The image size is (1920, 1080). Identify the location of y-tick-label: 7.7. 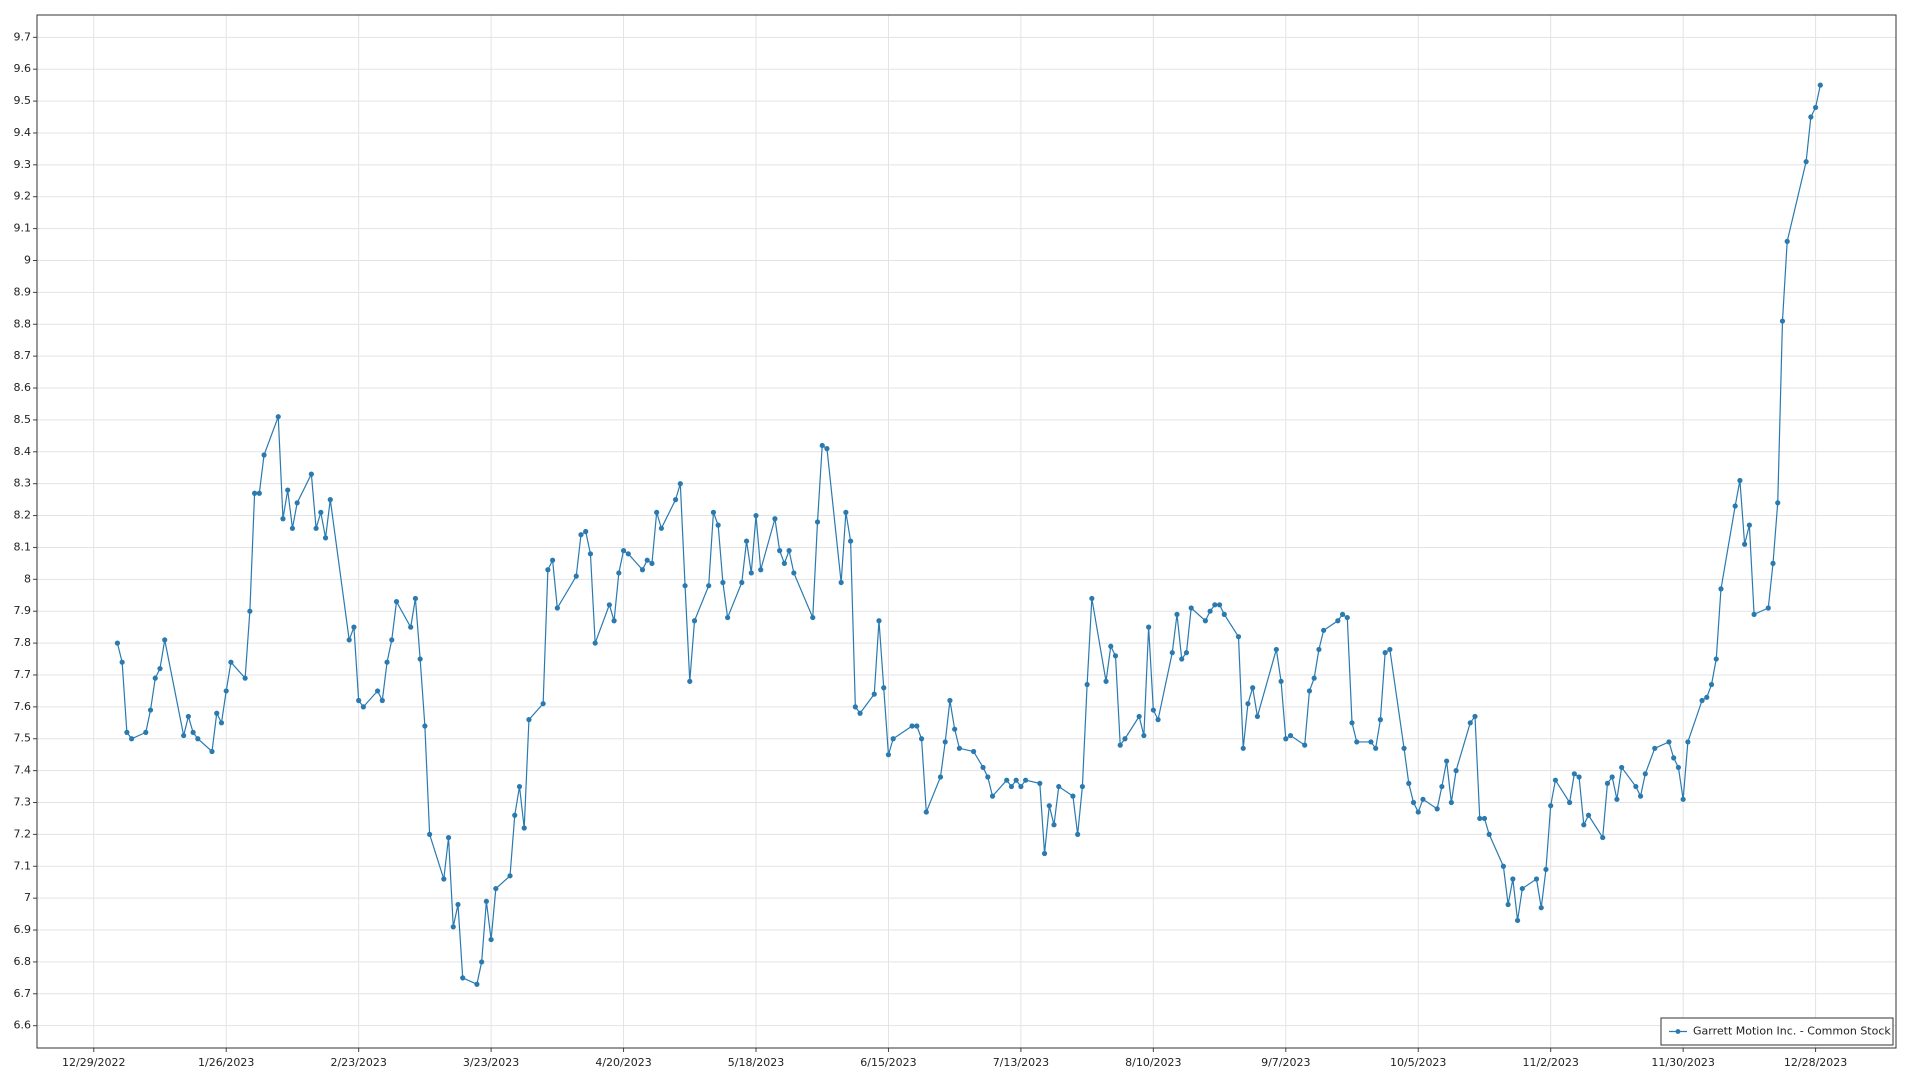
(23, 674).